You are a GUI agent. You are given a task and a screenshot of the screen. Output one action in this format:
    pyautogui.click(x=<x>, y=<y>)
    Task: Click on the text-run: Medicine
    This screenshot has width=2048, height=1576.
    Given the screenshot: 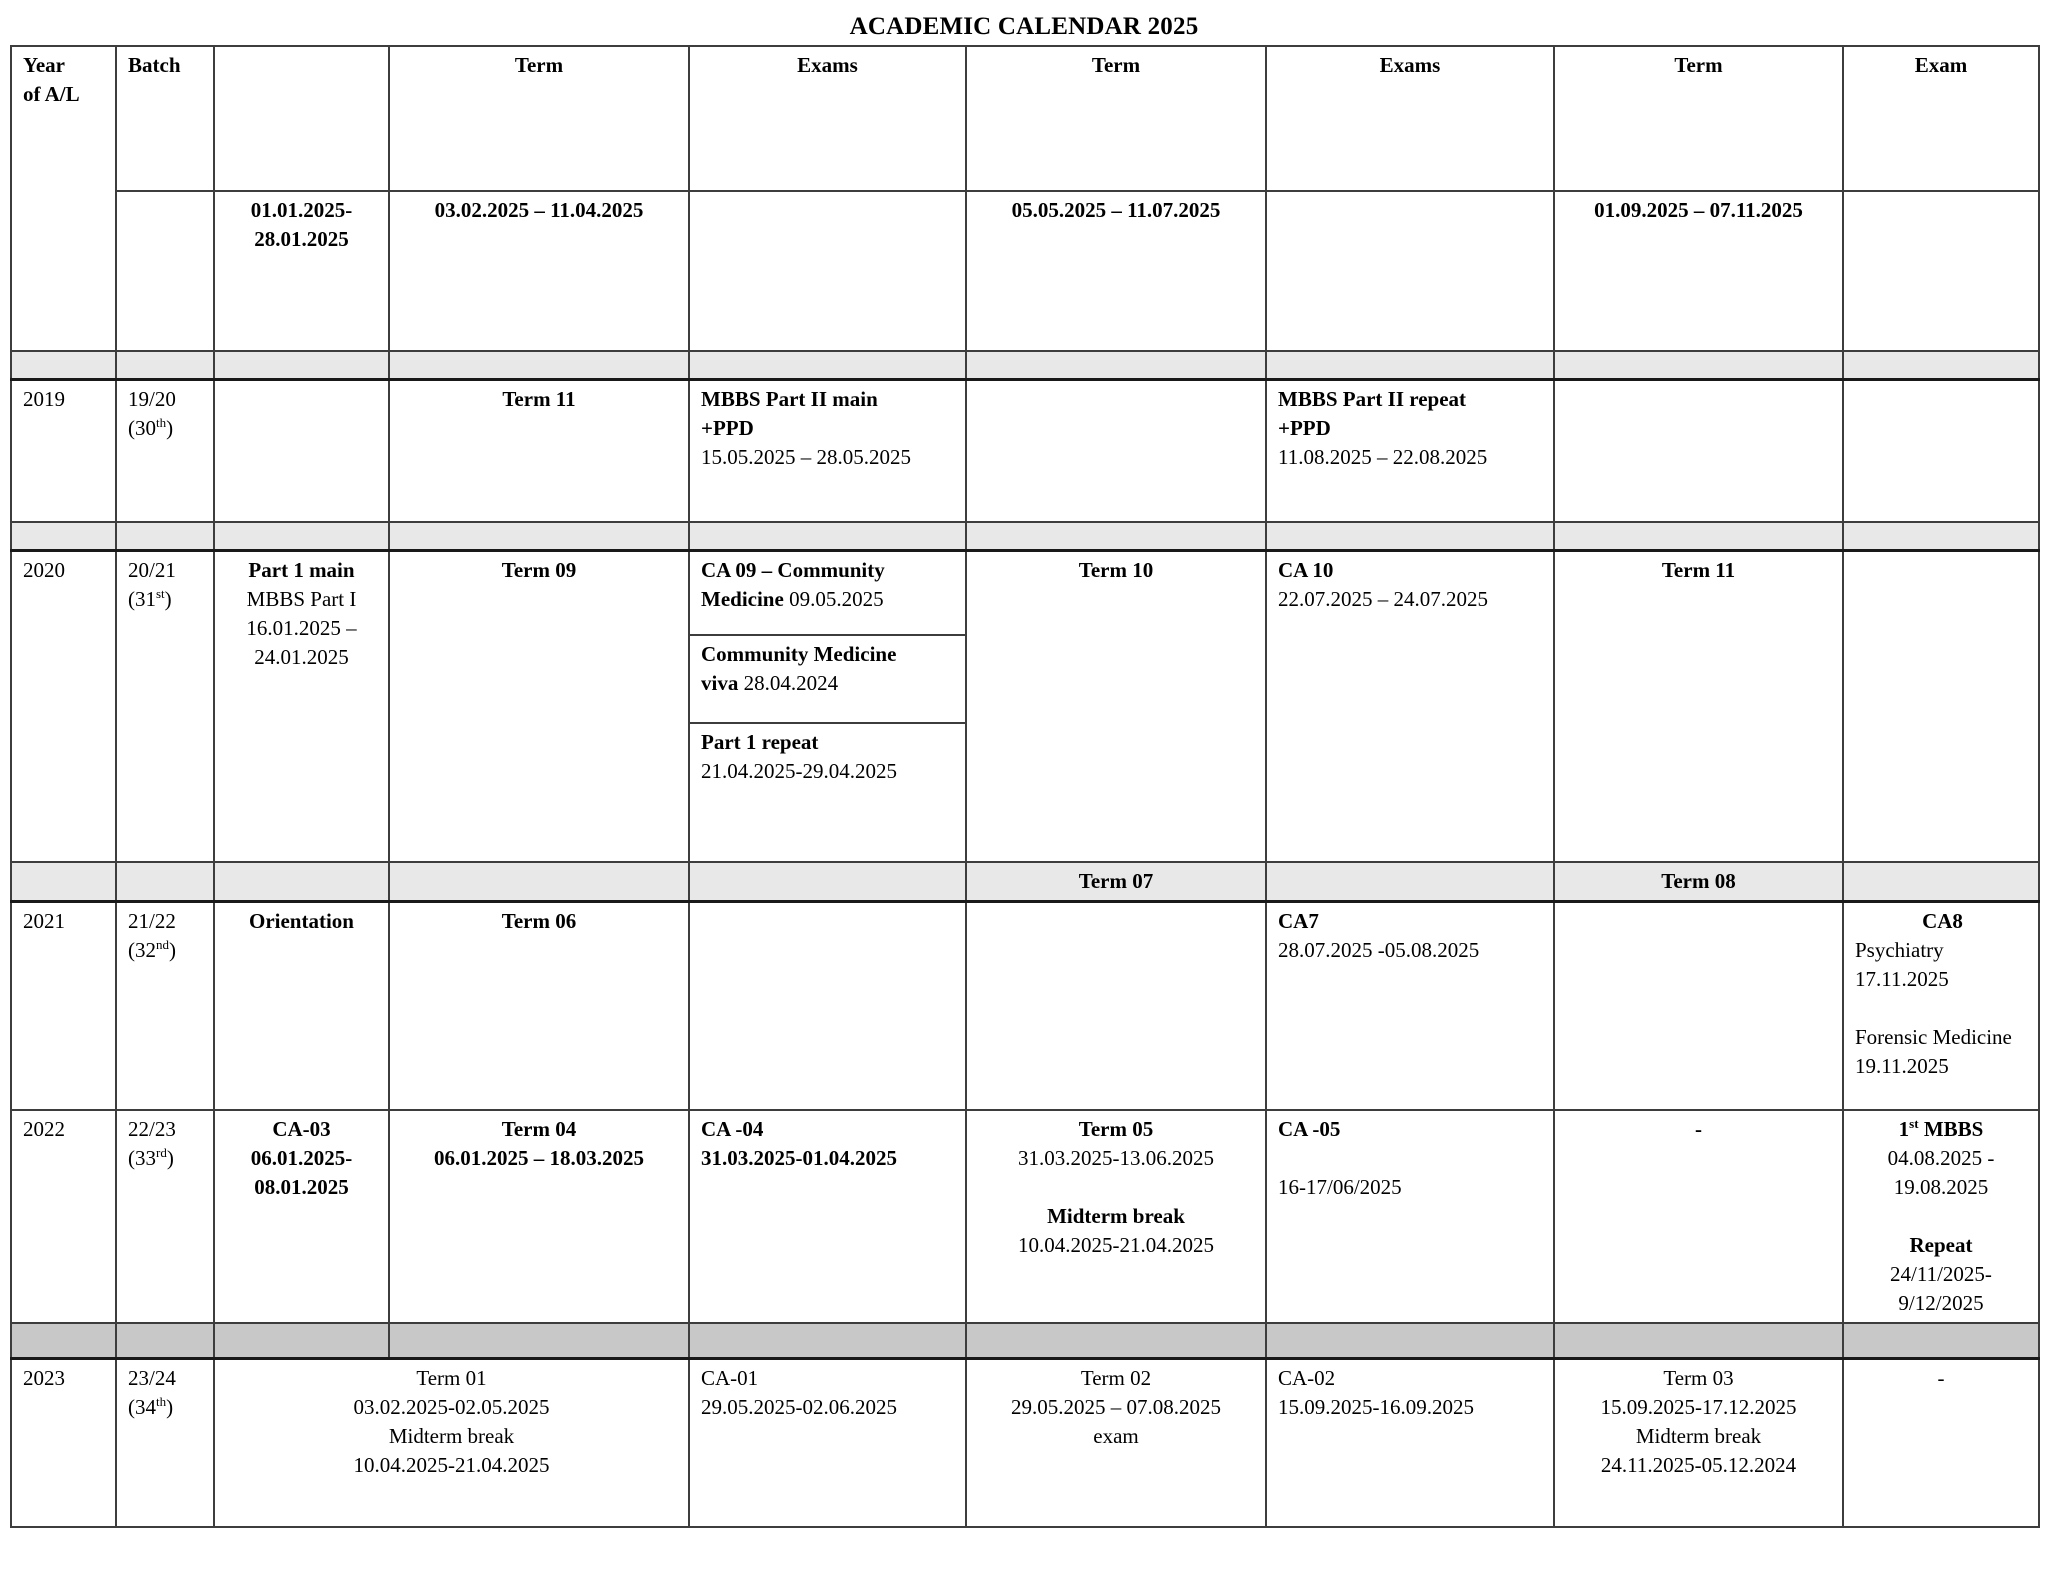 What is the action you would take?
    pyautogui.click(x=742, y=598)
    